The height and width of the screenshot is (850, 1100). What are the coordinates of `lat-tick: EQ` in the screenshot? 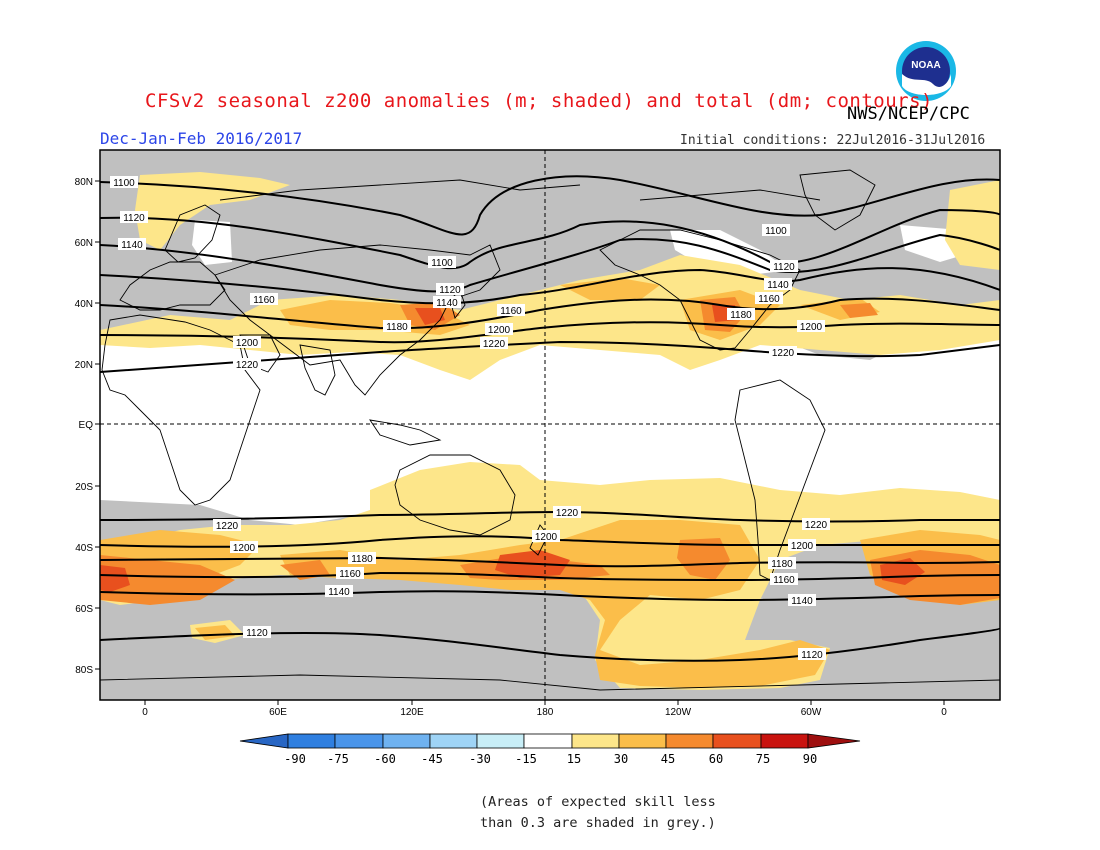 It's located at (89, 425).